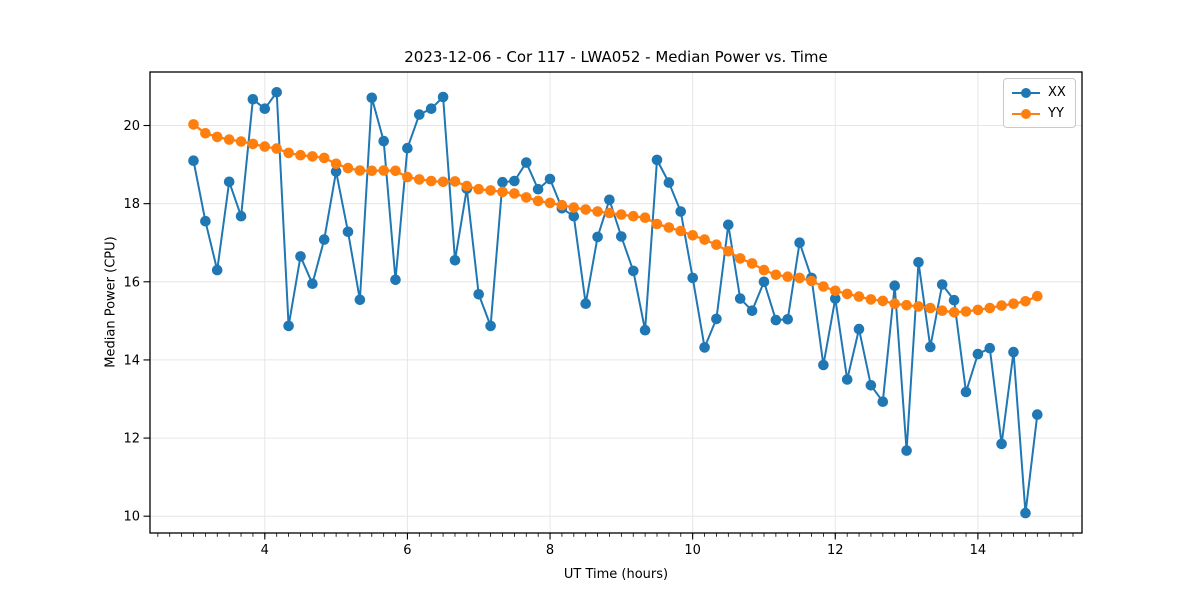  Describe the element at coordinates (616, 574) in the screenshot. I see `x-axis-label: UT Time (hours)` at that location.